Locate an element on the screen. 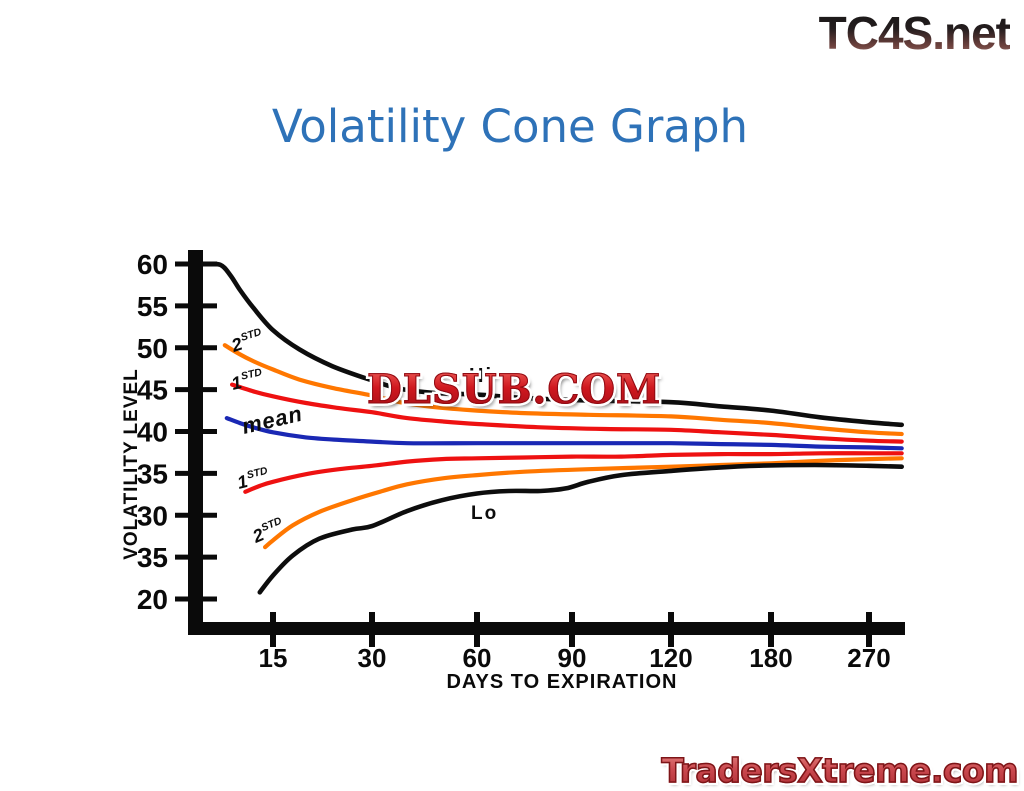  series-line-std2-upper is located at coordinates (563, 390).